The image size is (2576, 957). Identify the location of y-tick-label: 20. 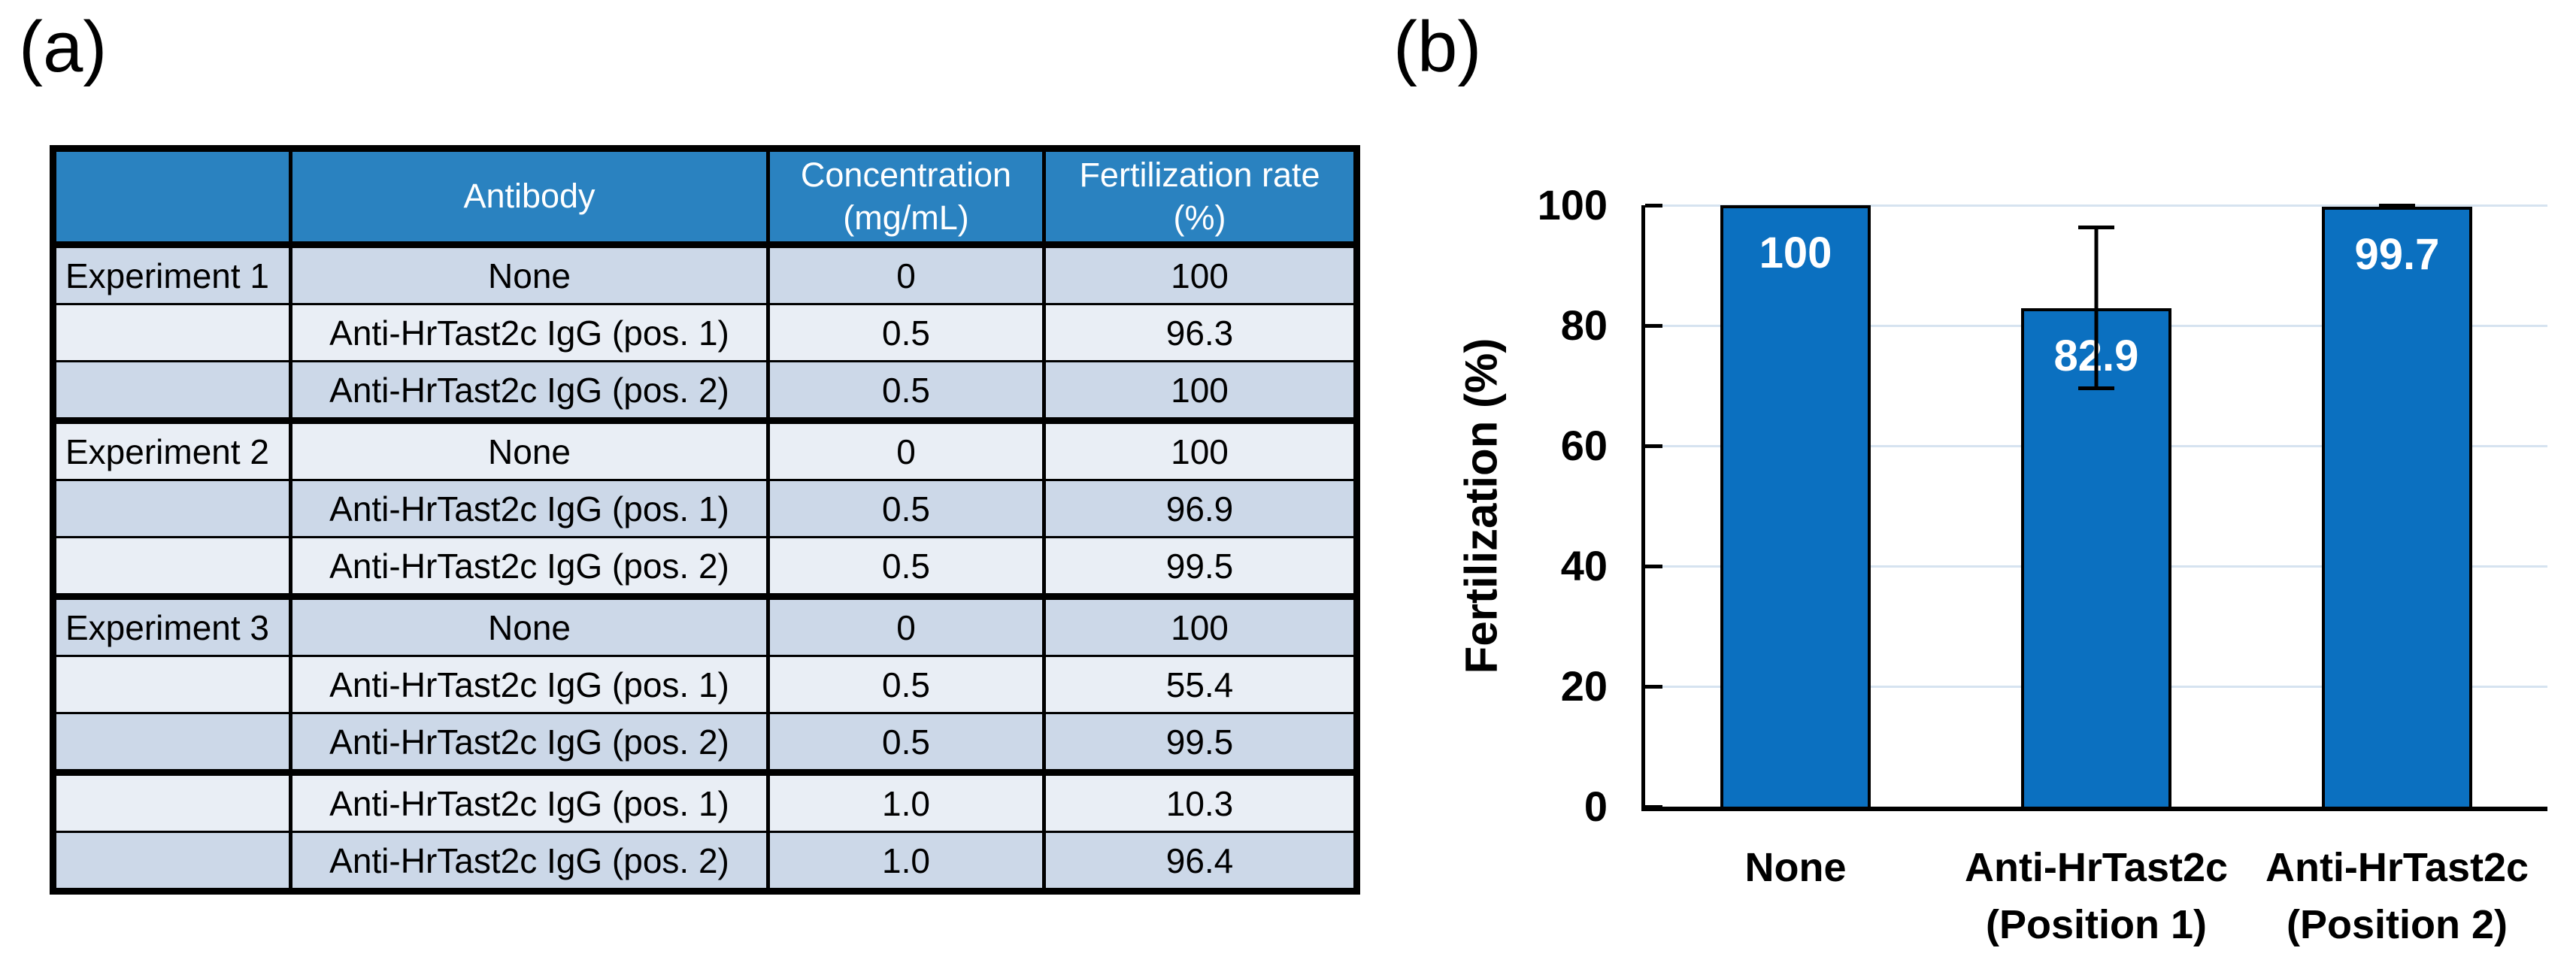
(1584, 686).